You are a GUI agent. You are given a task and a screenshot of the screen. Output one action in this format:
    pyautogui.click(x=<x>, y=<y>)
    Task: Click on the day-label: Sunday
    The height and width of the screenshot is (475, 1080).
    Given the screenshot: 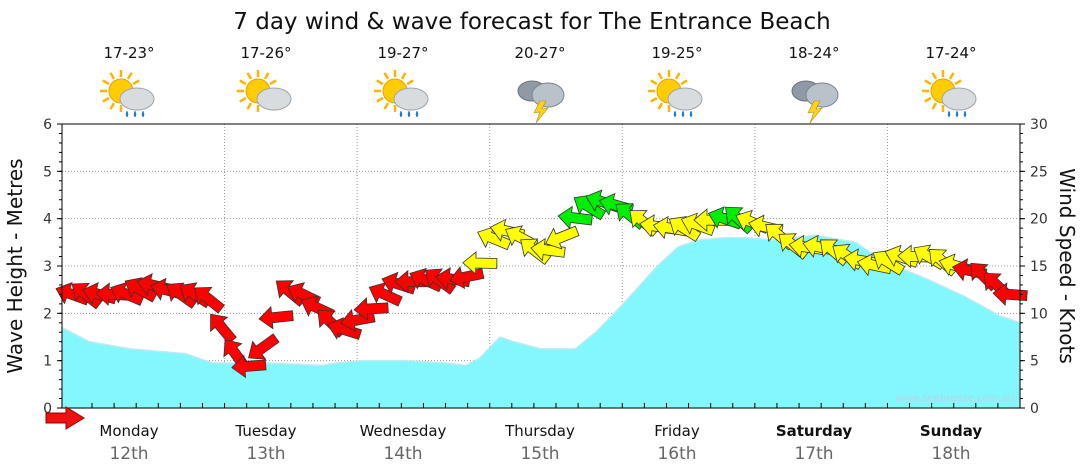 What is the action you would take?
    pyautogui.click(x=951, y=431)
    